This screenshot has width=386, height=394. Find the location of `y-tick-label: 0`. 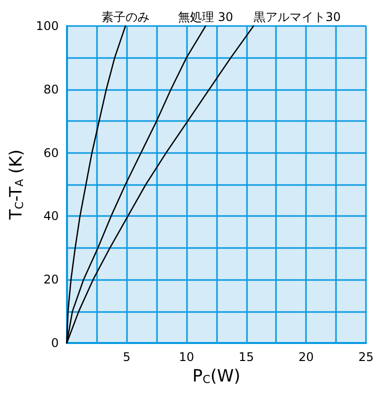

y-tick-label: 0 is located at coordinates (55, 343).